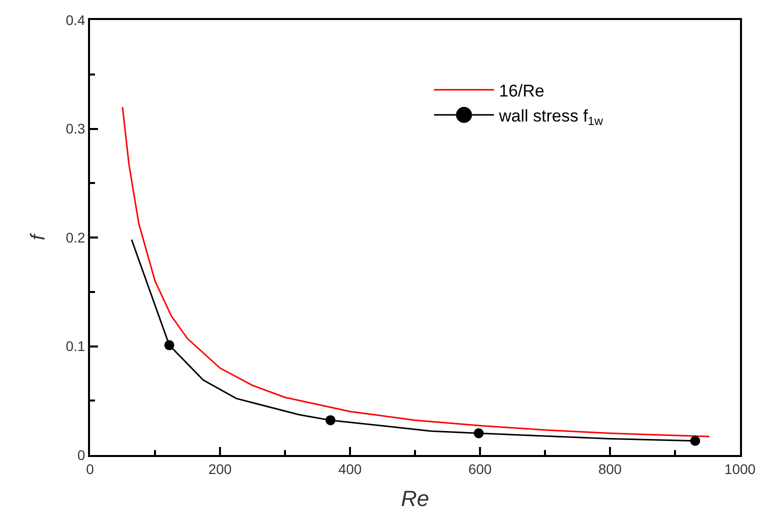 The width and height of the screenshot is (768, 520). Describe the element at coordinates (39, 236) in the screenshot. I see `y-axis-title: f` at that location.